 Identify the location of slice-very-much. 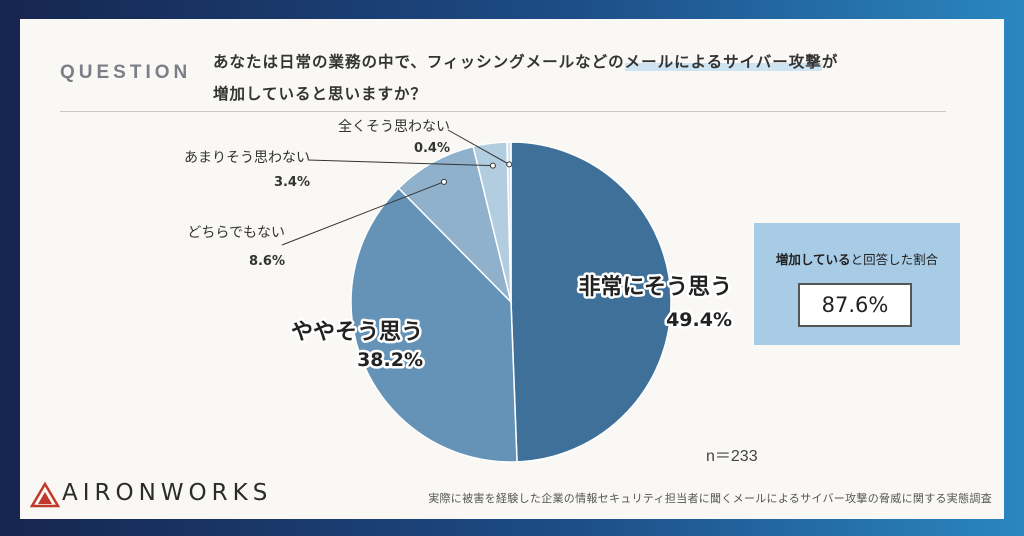
(591, 302).